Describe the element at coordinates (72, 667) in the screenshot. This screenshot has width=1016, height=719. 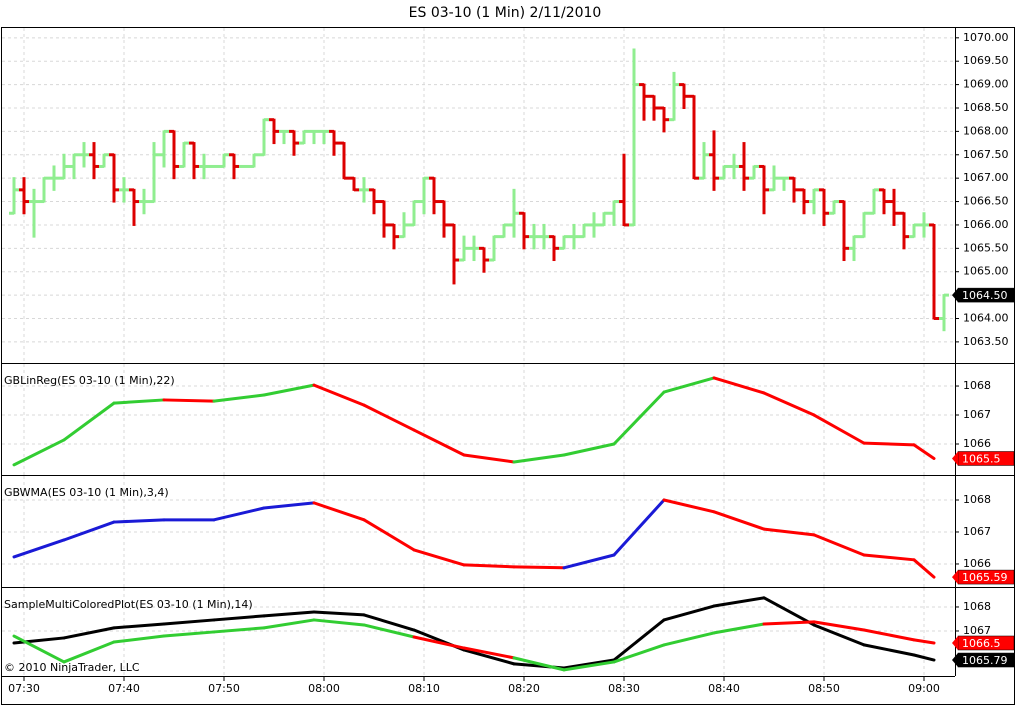
I see `copyright: © 2010 NinjaTrader, LLC` at that location.